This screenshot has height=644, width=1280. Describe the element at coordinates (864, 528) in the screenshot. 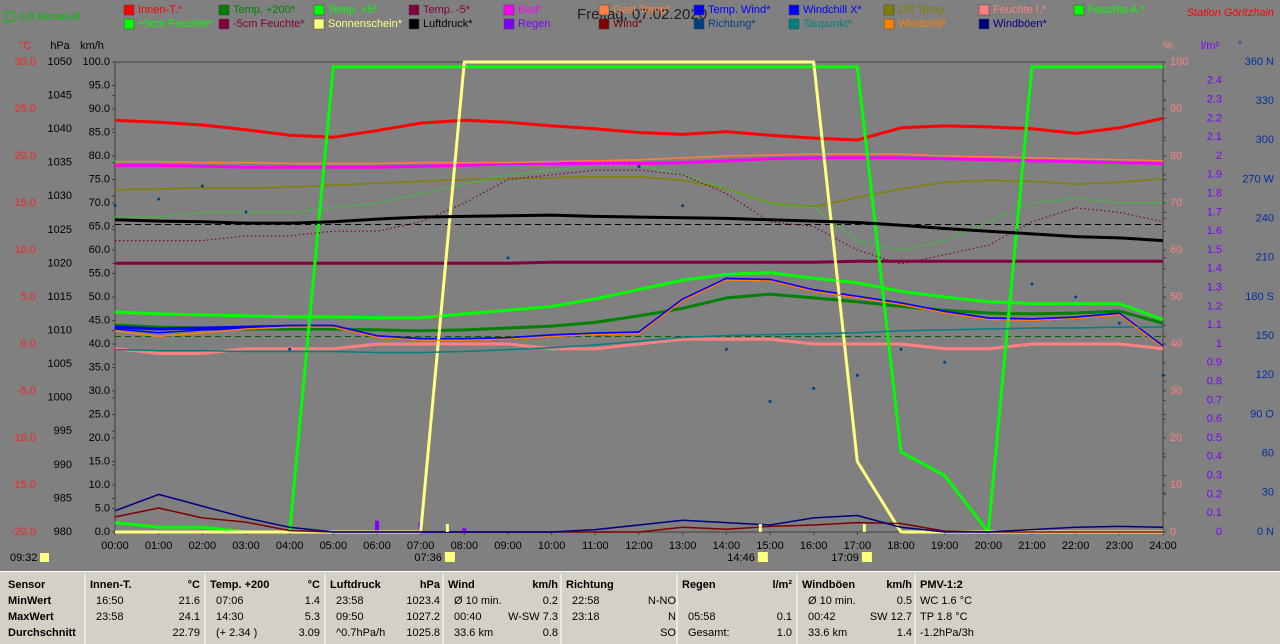

I see `event-marker` at that location.